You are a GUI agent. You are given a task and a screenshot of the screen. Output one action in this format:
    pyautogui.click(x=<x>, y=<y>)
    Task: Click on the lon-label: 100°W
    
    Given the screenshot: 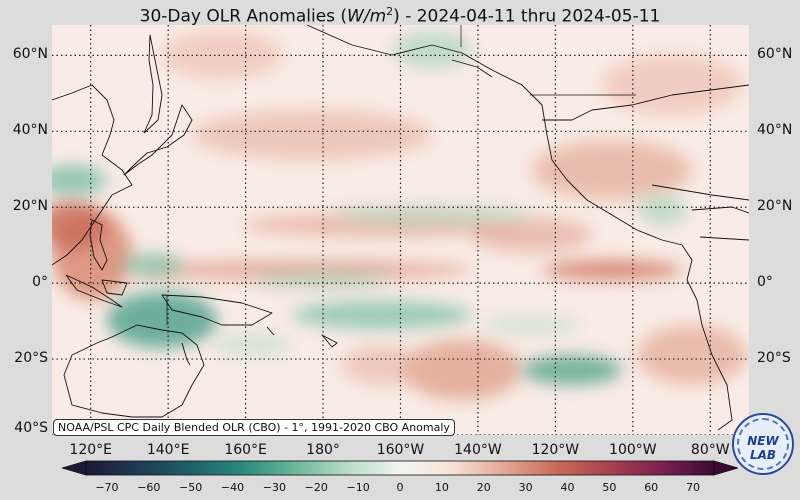 What is the action you would take?
    pyautogui.click(x=633, y=450)
    